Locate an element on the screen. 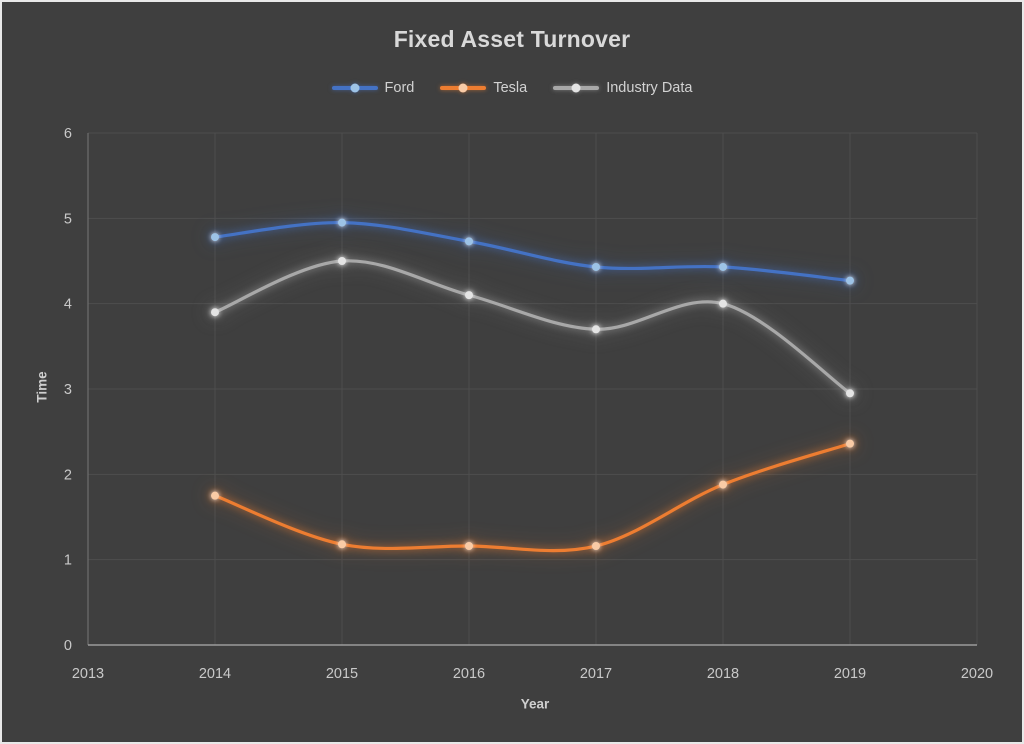 The height and width of the screenshot is (744, 1024). series-industry-data is located at coordinates (532, 327).